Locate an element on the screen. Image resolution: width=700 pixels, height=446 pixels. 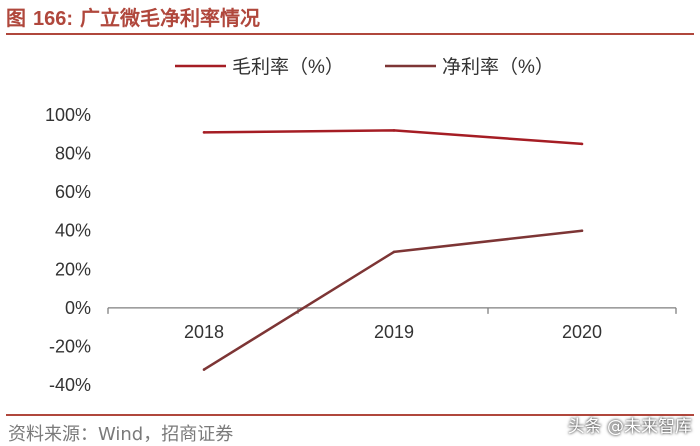
y-tick-label: -20% is located at coordinates (70, 346).